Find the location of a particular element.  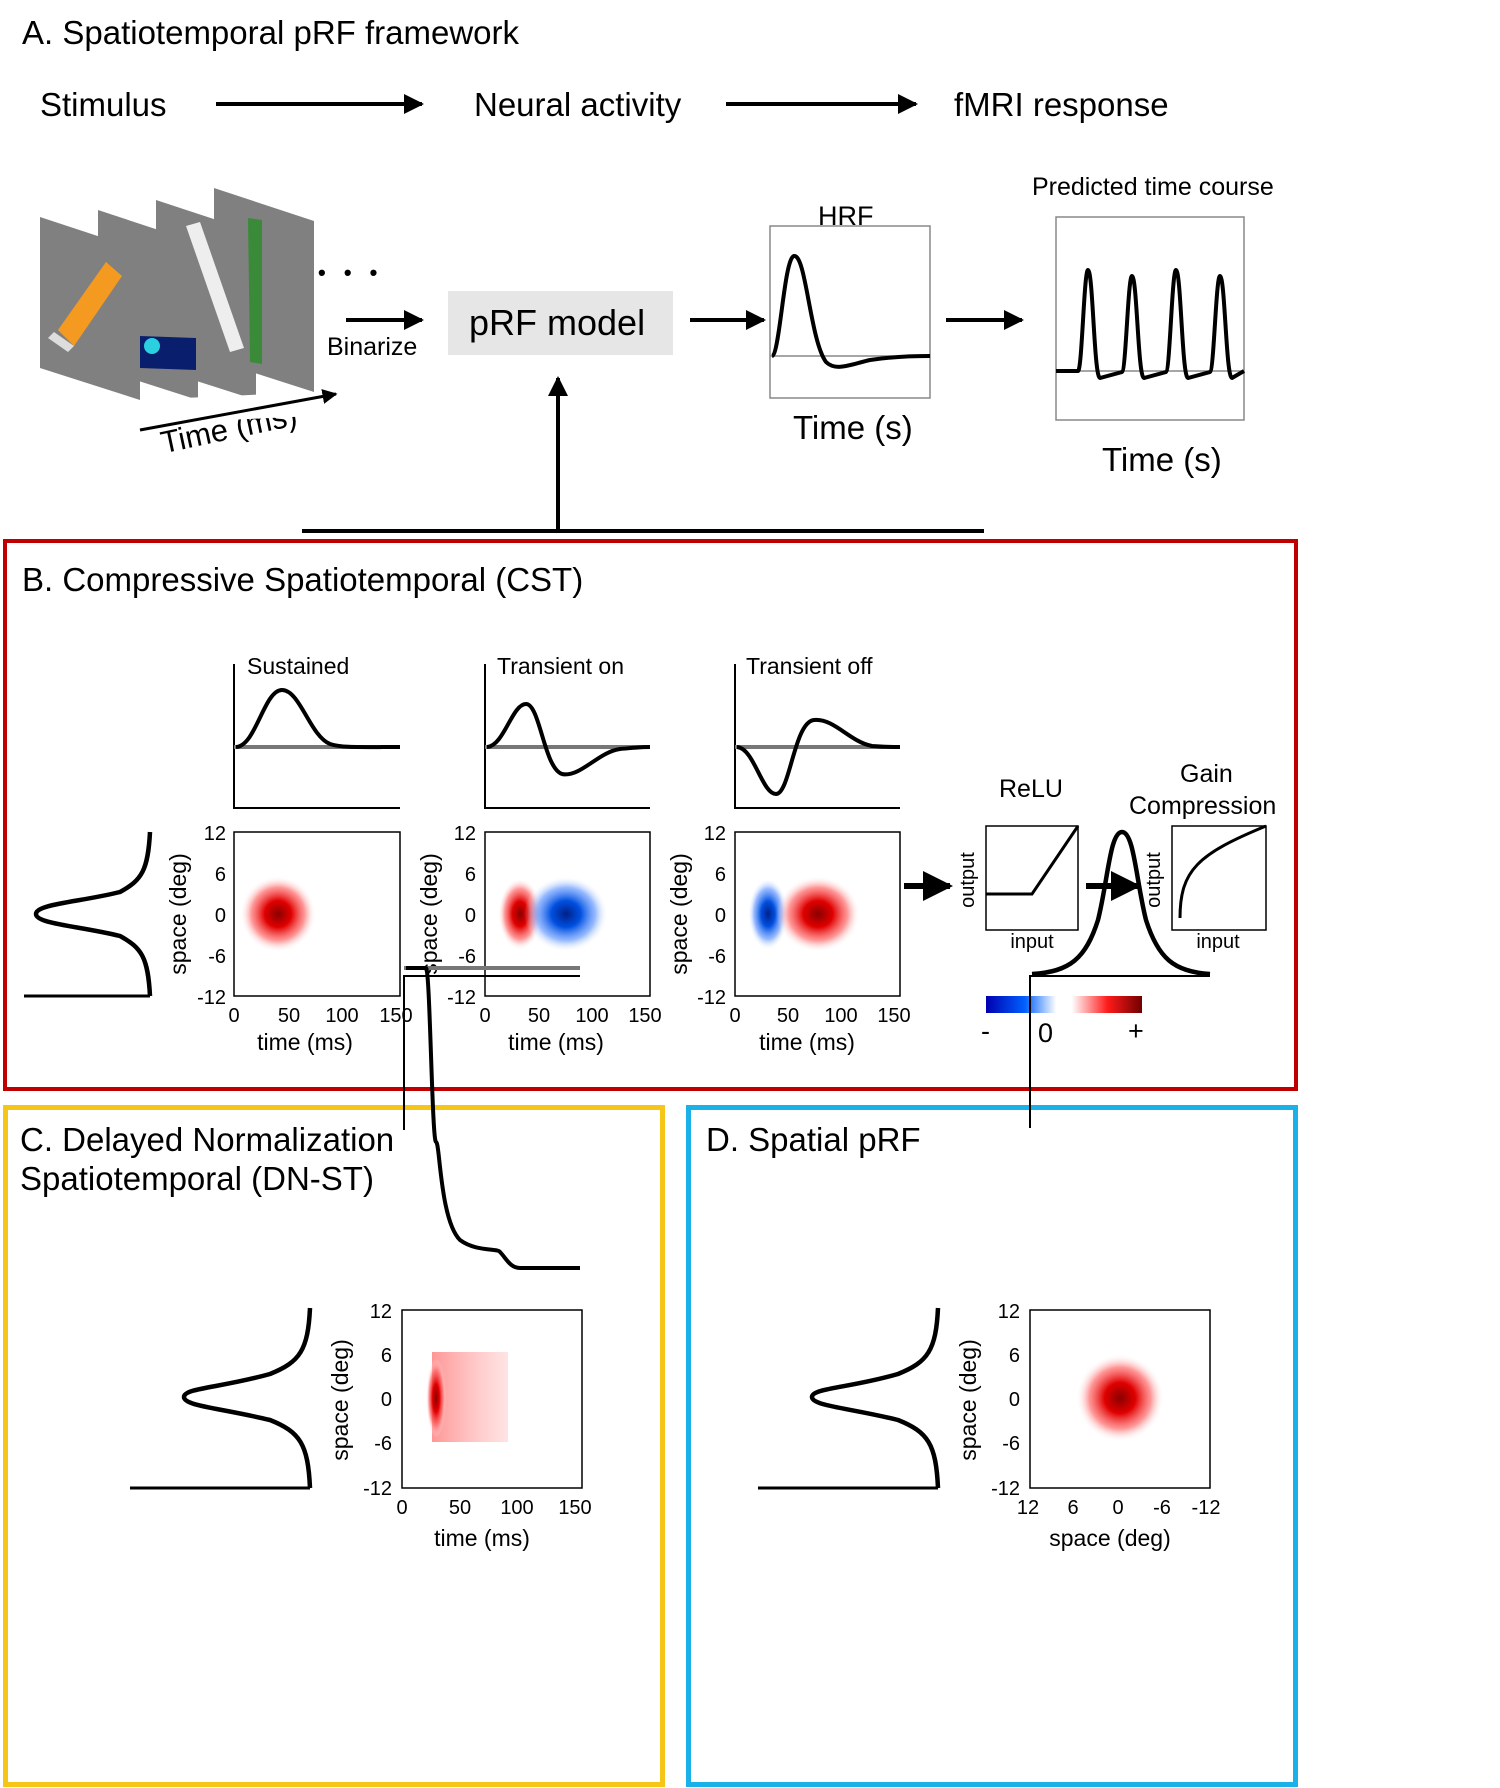

flow-stimulus: Stimulus is located at coordinates (103, 104).